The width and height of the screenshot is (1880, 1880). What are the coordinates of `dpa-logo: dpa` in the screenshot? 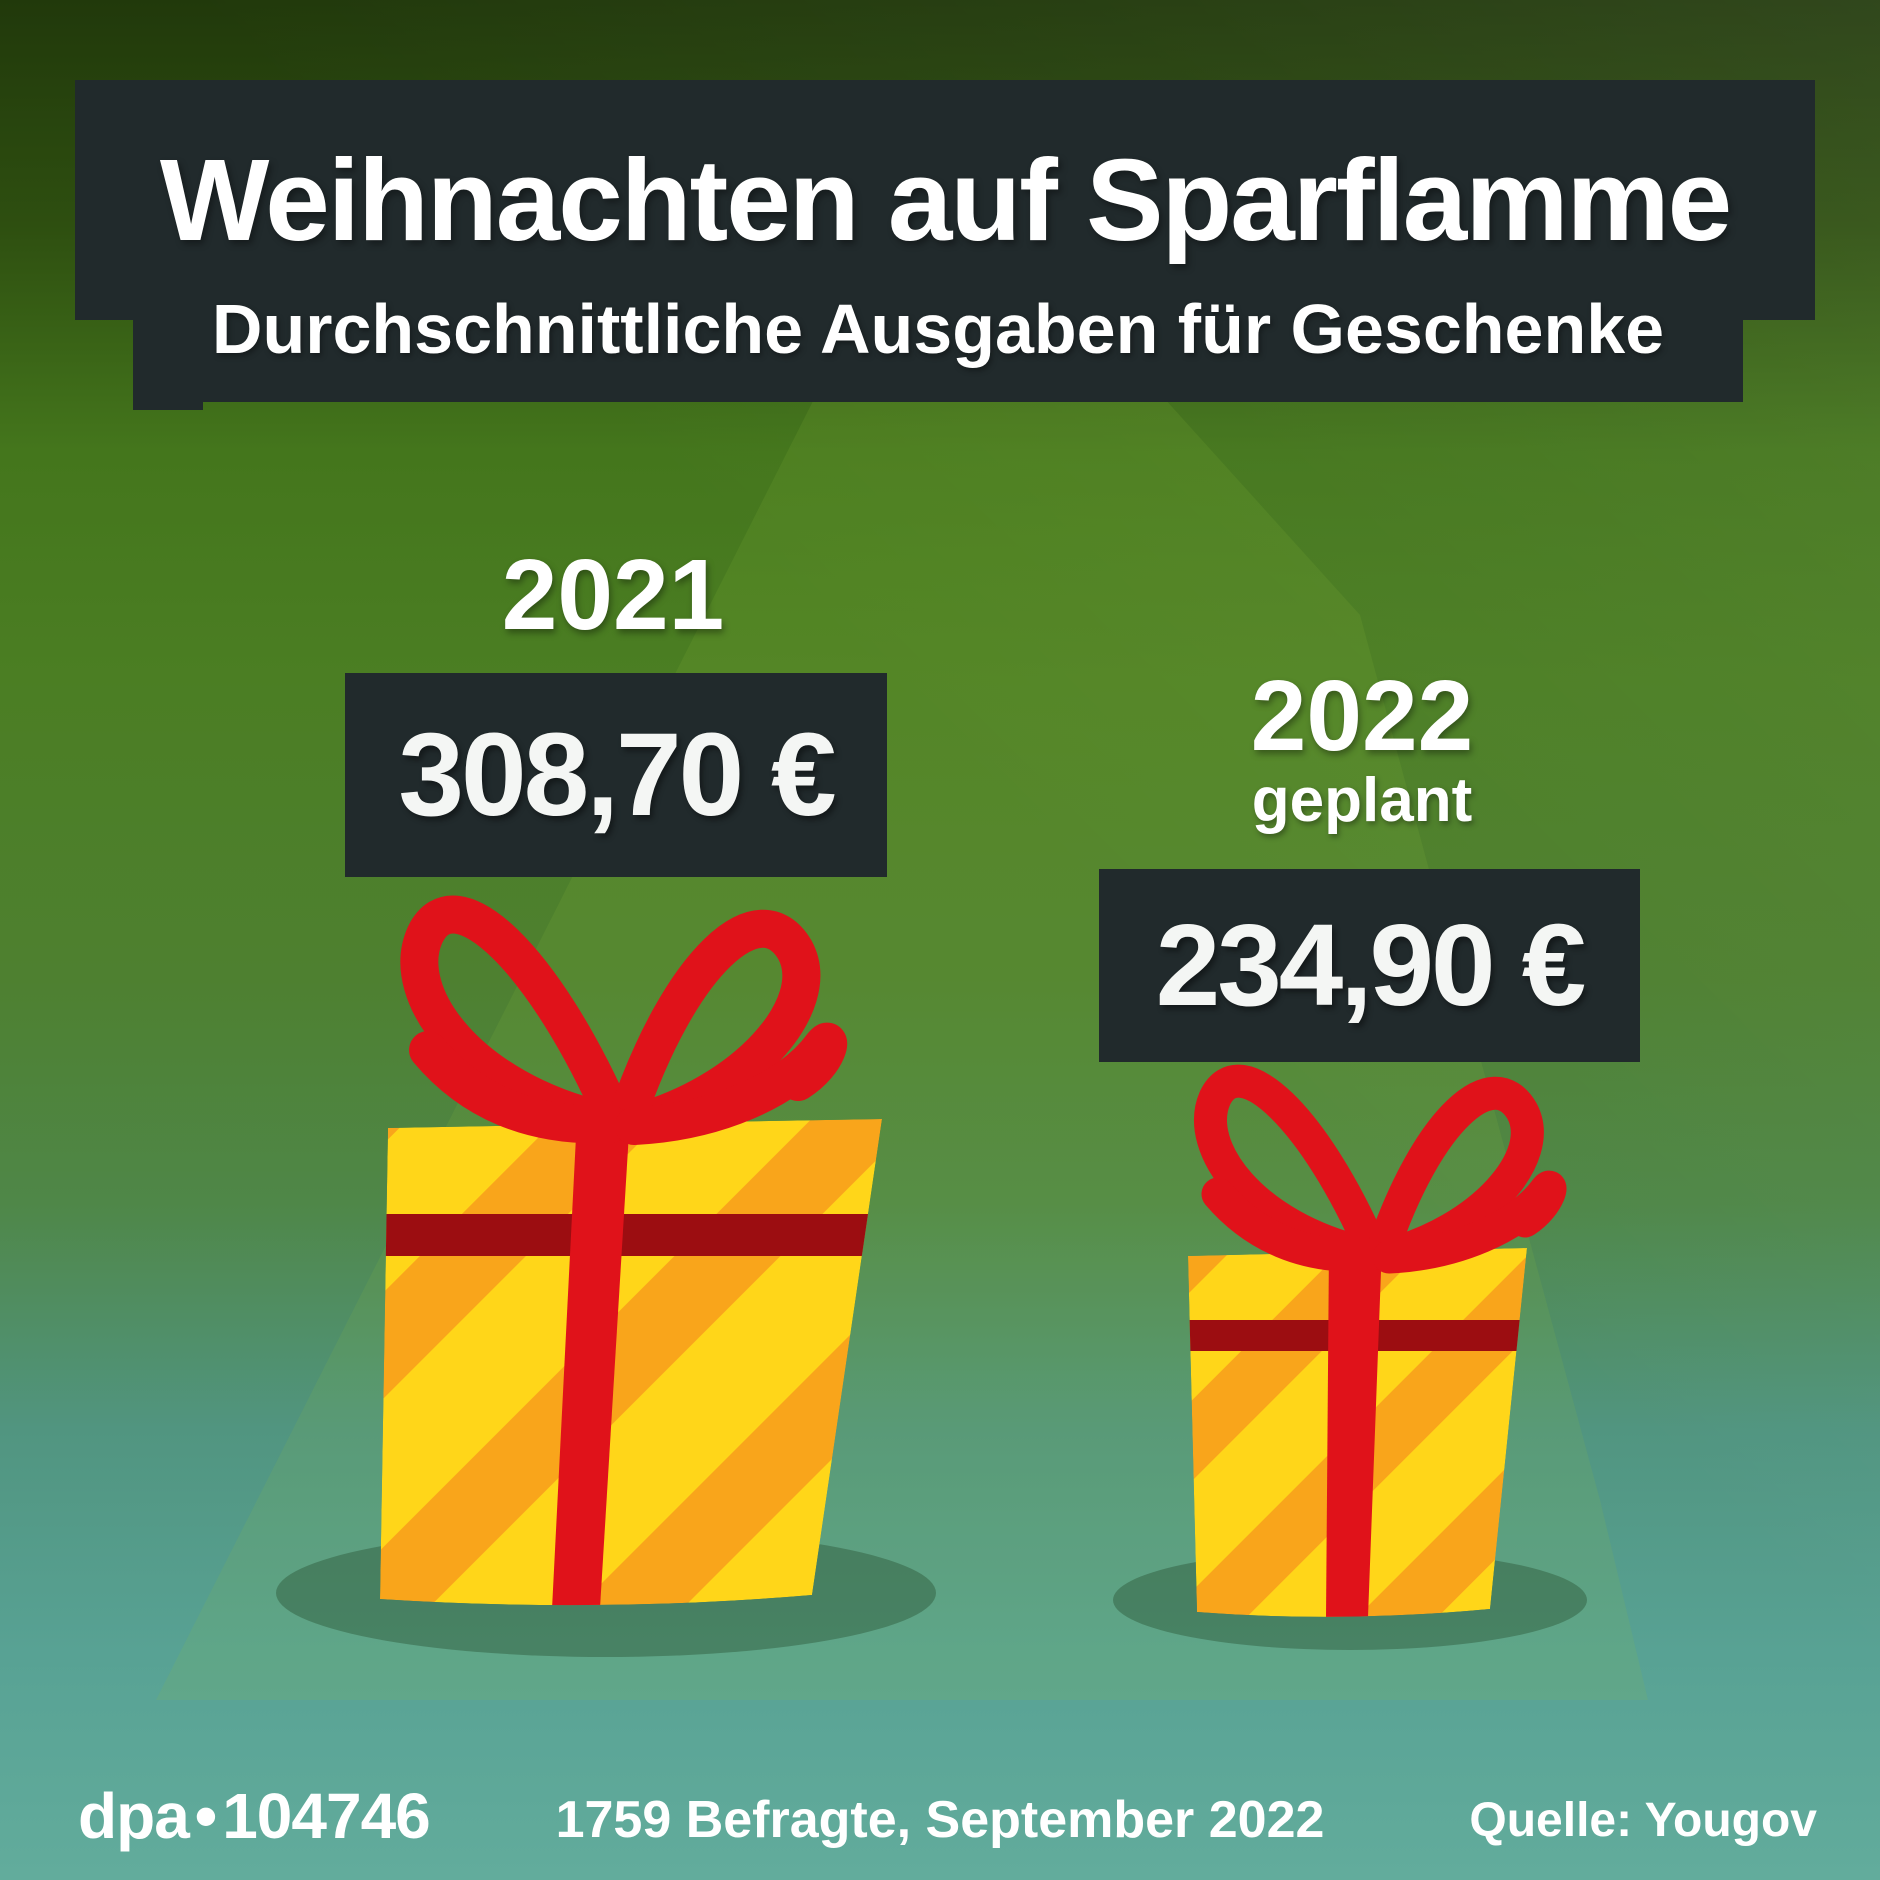 It's located at (134, 1816).